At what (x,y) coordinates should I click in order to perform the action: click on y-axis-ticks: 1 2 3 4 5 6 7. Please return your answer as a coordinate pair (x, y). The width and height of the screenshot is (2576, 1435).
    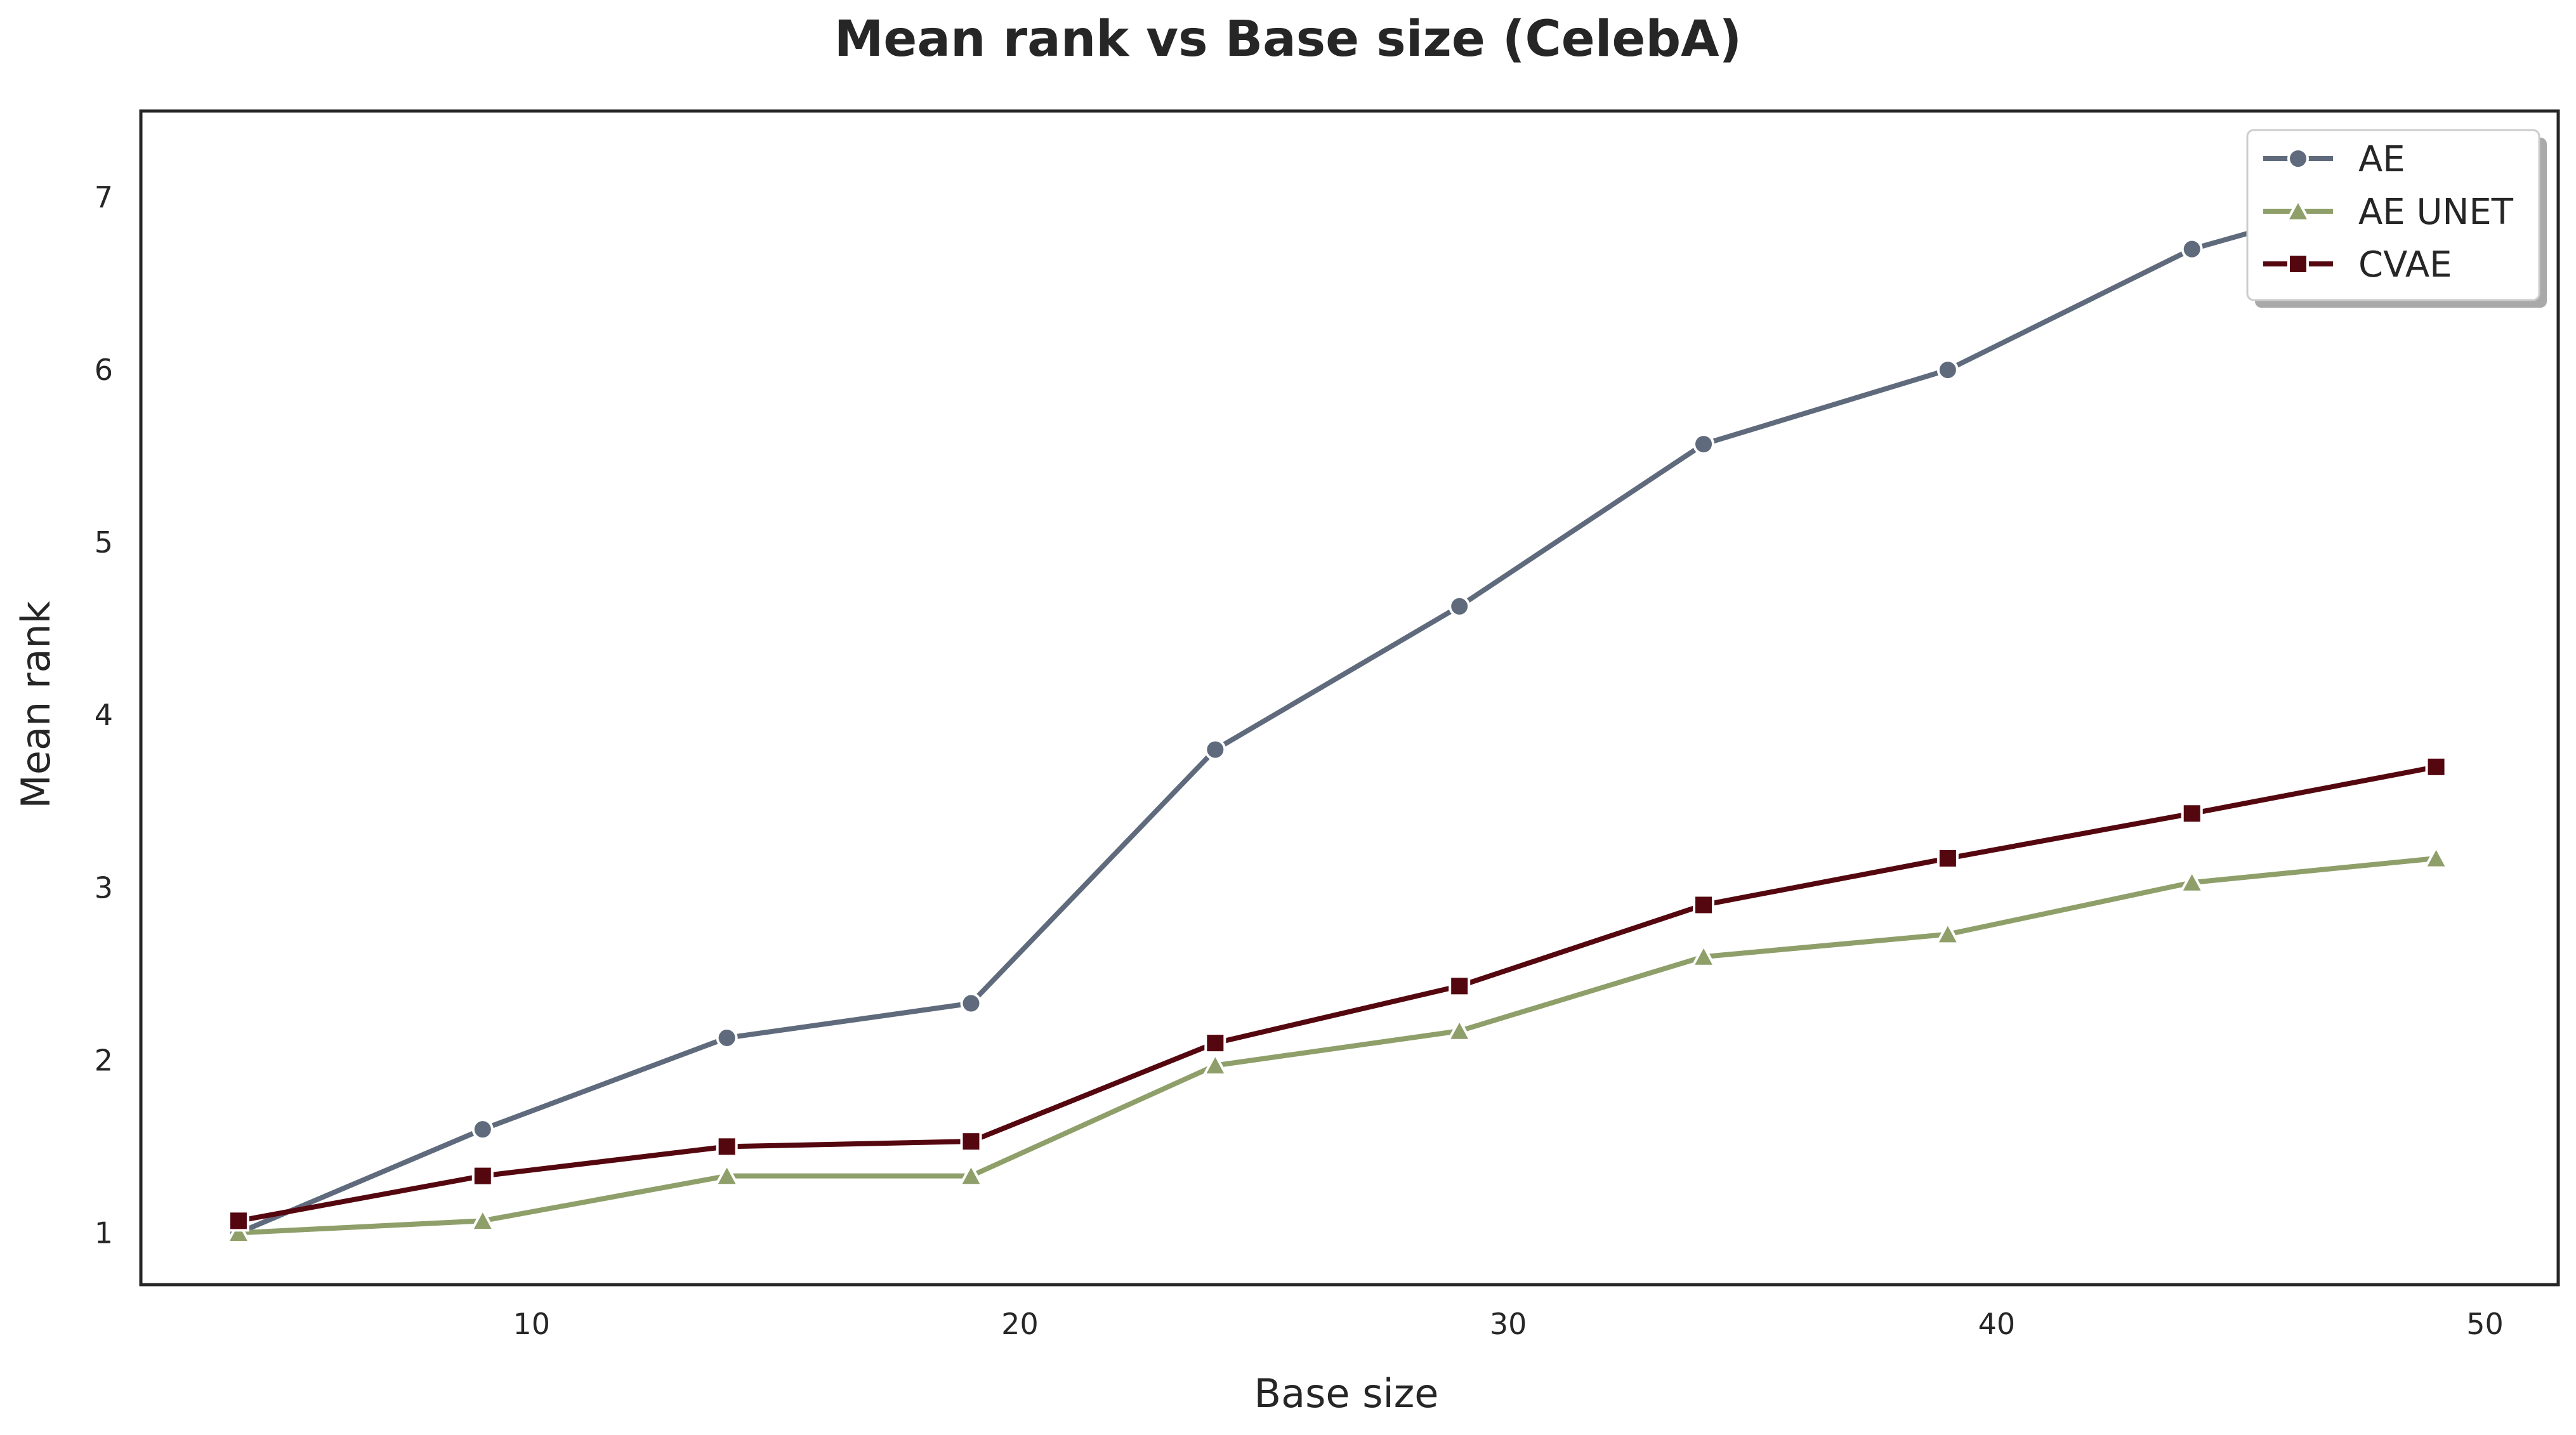
    Looking at the image, I should click on (104, 715).